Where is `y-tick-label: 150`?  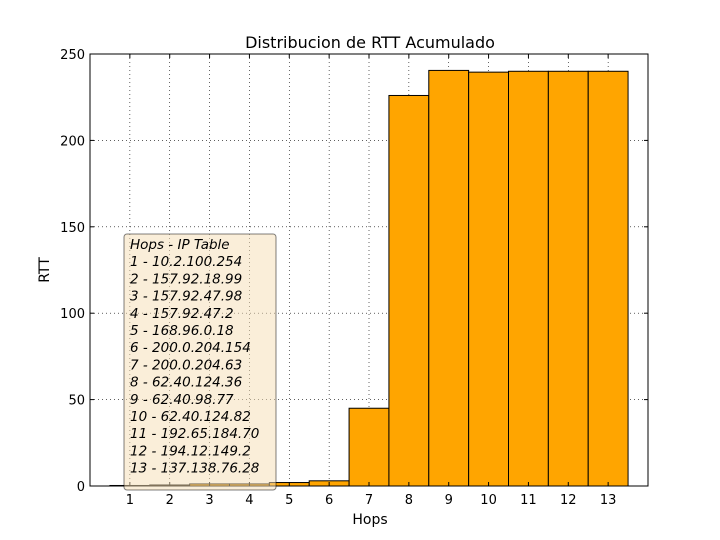 y-tick-label: 150 is located at coordinates (72, 228).